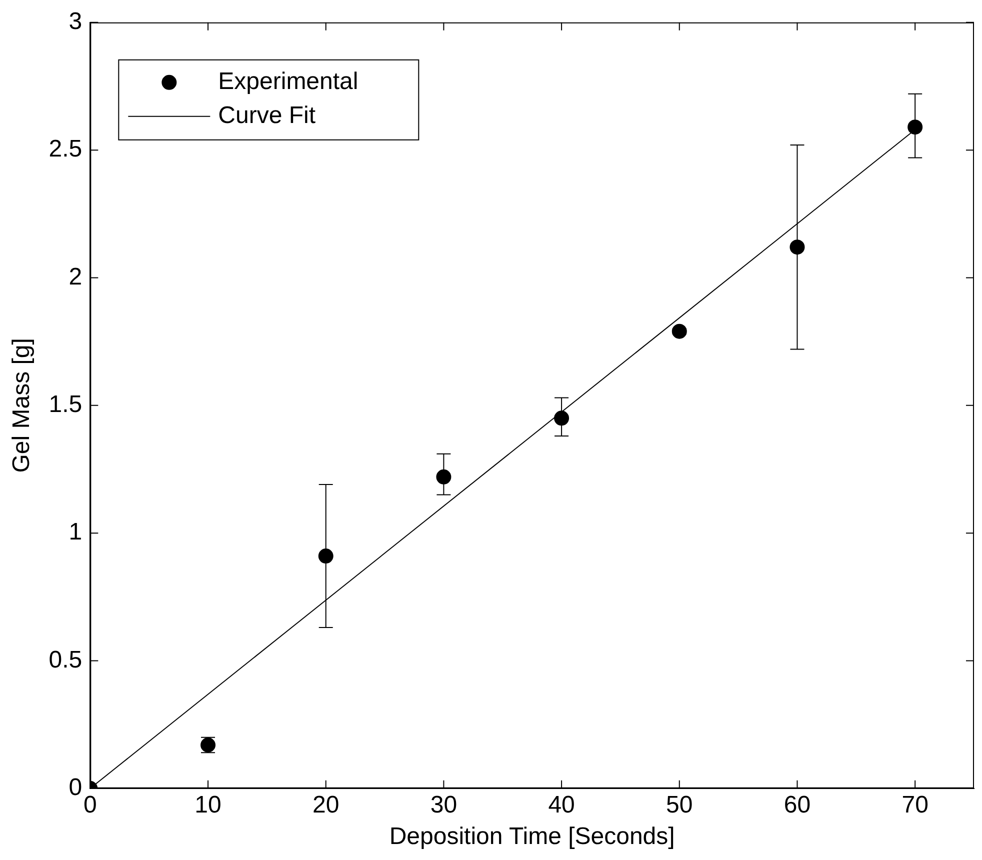  I want to click on y-tick-label: 2.5, so click(65, 149).